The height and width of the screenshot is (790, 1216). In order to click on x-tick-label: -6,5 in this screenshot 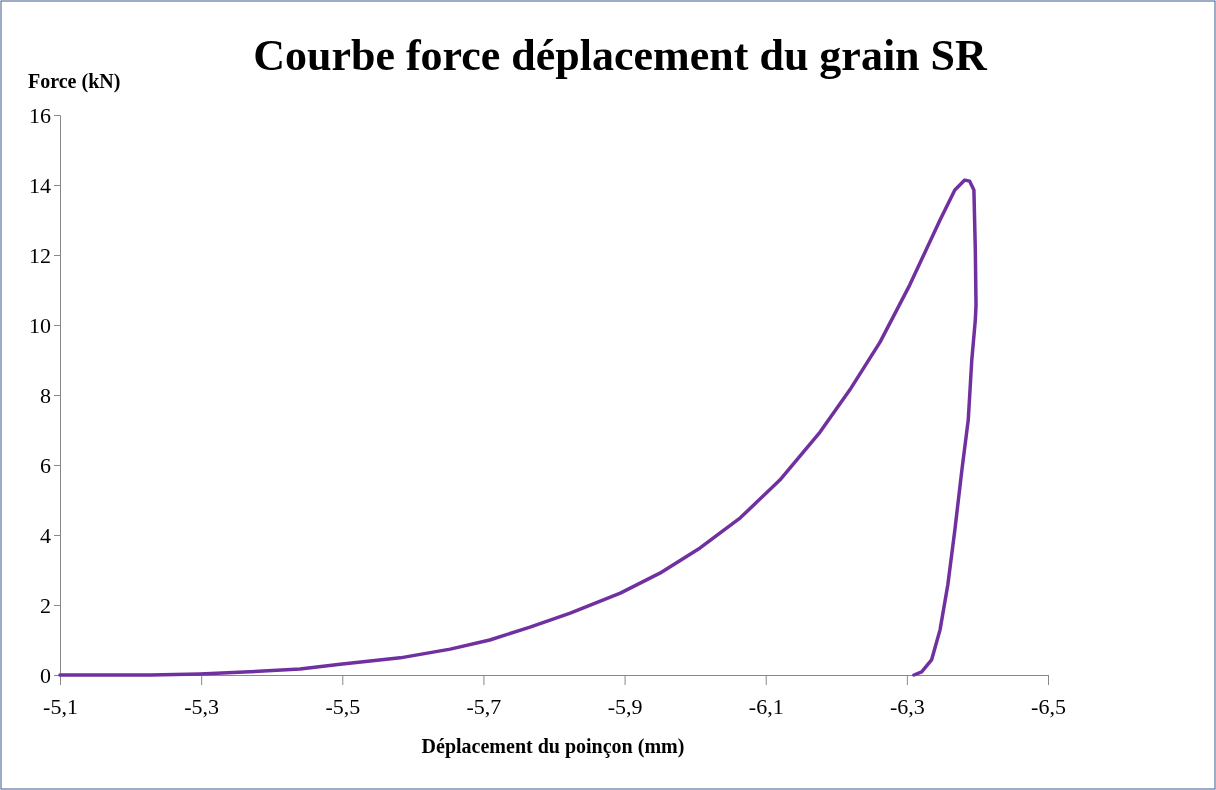, I will do `click(1048, 707)`.